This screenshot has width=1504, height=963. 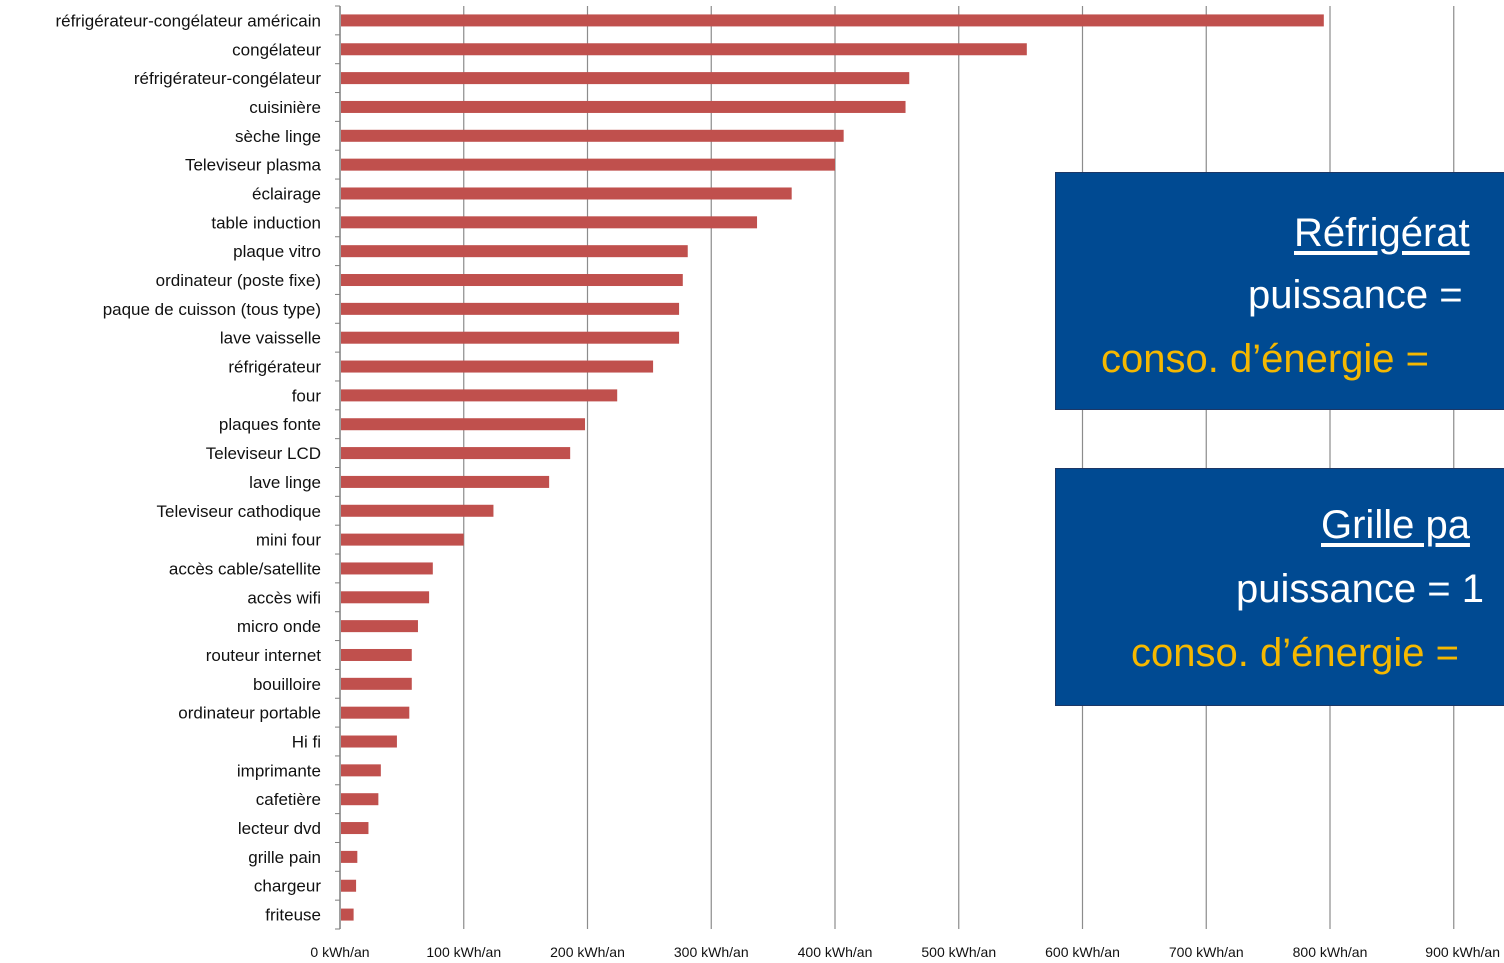 I want to click on category-label: réfrigérateur, so click(x=274, y=367).